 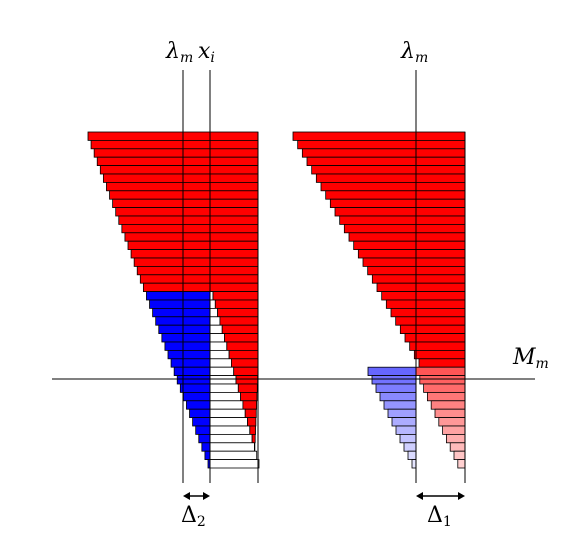 I want to click on delta-1-label: Δ1, so click(x=439, y=516).